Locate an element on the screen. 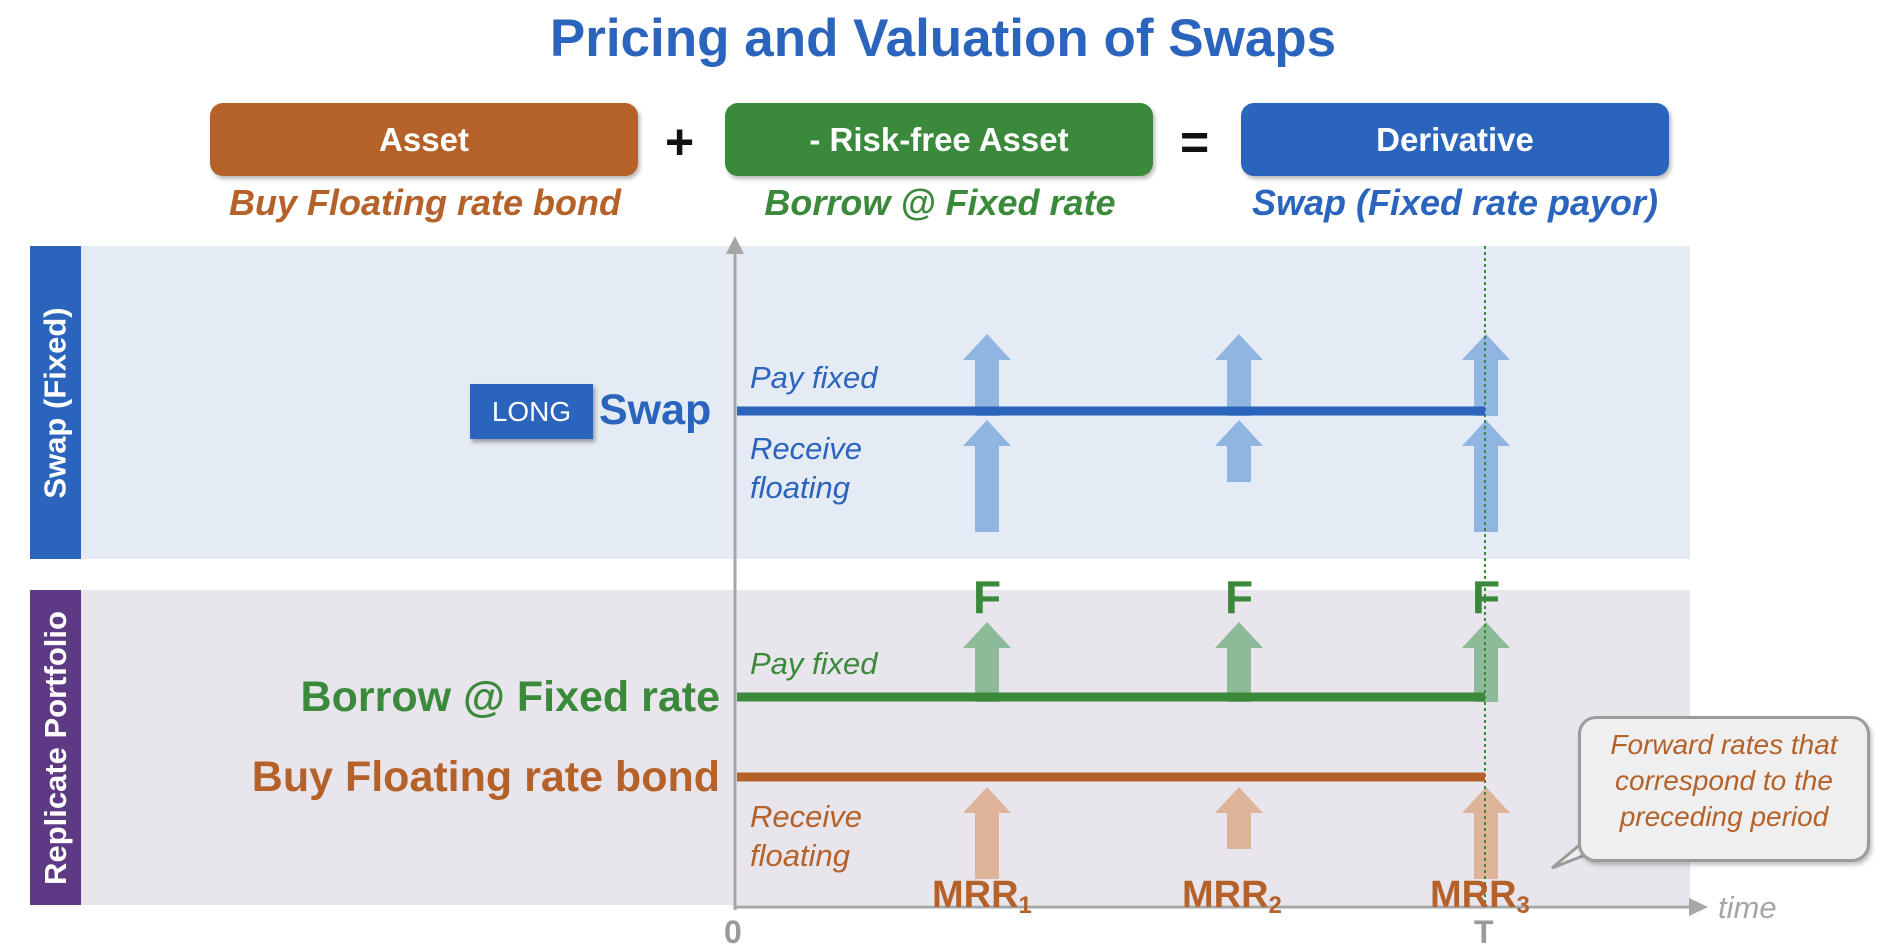  swap-floating-caption: floating is located at coordinates (800, 487).